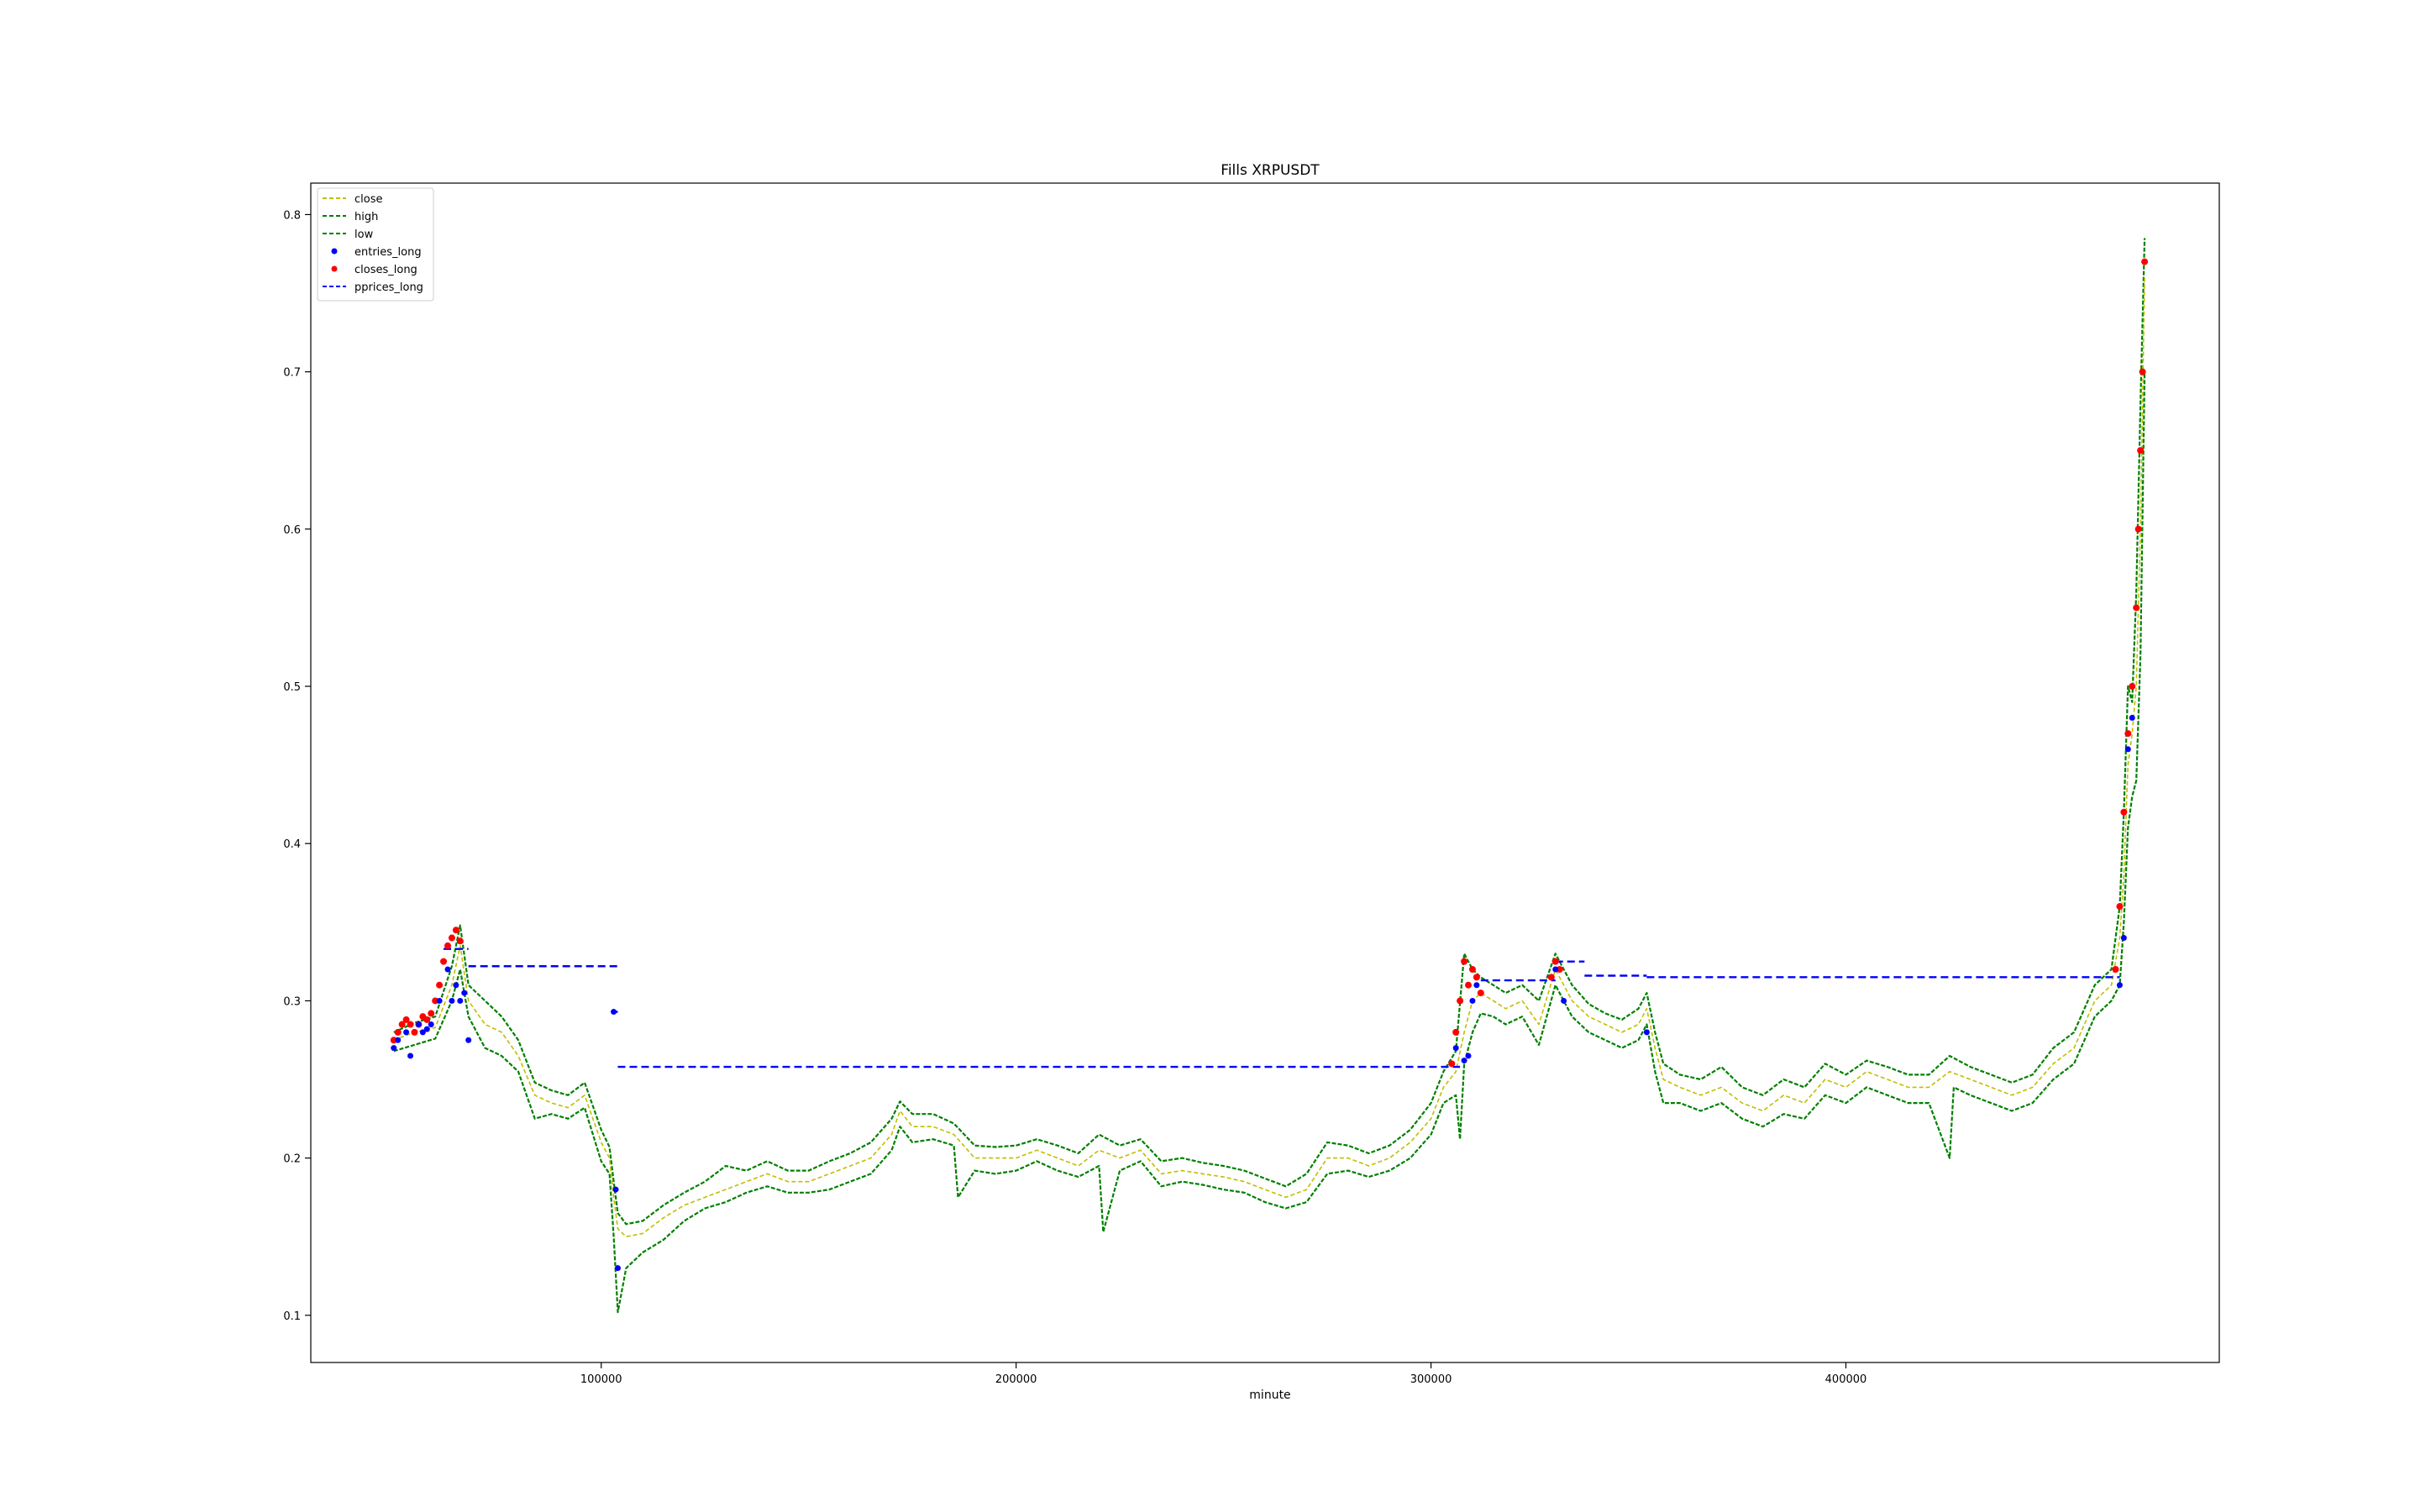  What do you see at coordinates (1270, 170) in the screenshot?
I see `chart-title: Fills XRPUSDT` at bounding box center [1270, 170].